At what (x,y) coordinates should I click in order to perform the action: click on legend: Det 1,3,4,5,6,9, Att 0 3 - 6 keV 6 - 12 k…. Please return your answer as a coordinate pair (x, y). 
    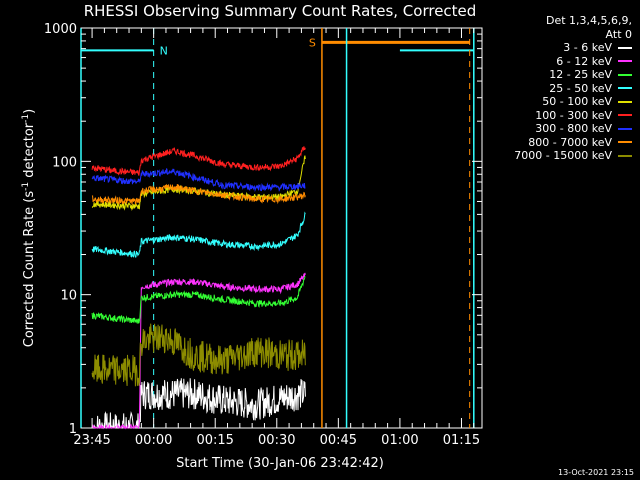
    Looking at the image, I should click on (573, 88).